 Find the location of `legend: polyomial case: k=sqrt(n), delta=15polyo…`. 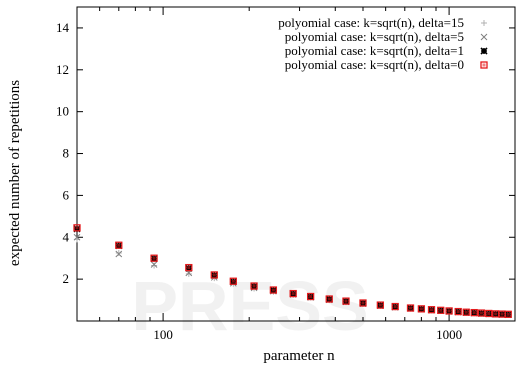

legend: polyomial case: k=sqrt(n), delta=15polyo… is located at coordinates (383, 43).